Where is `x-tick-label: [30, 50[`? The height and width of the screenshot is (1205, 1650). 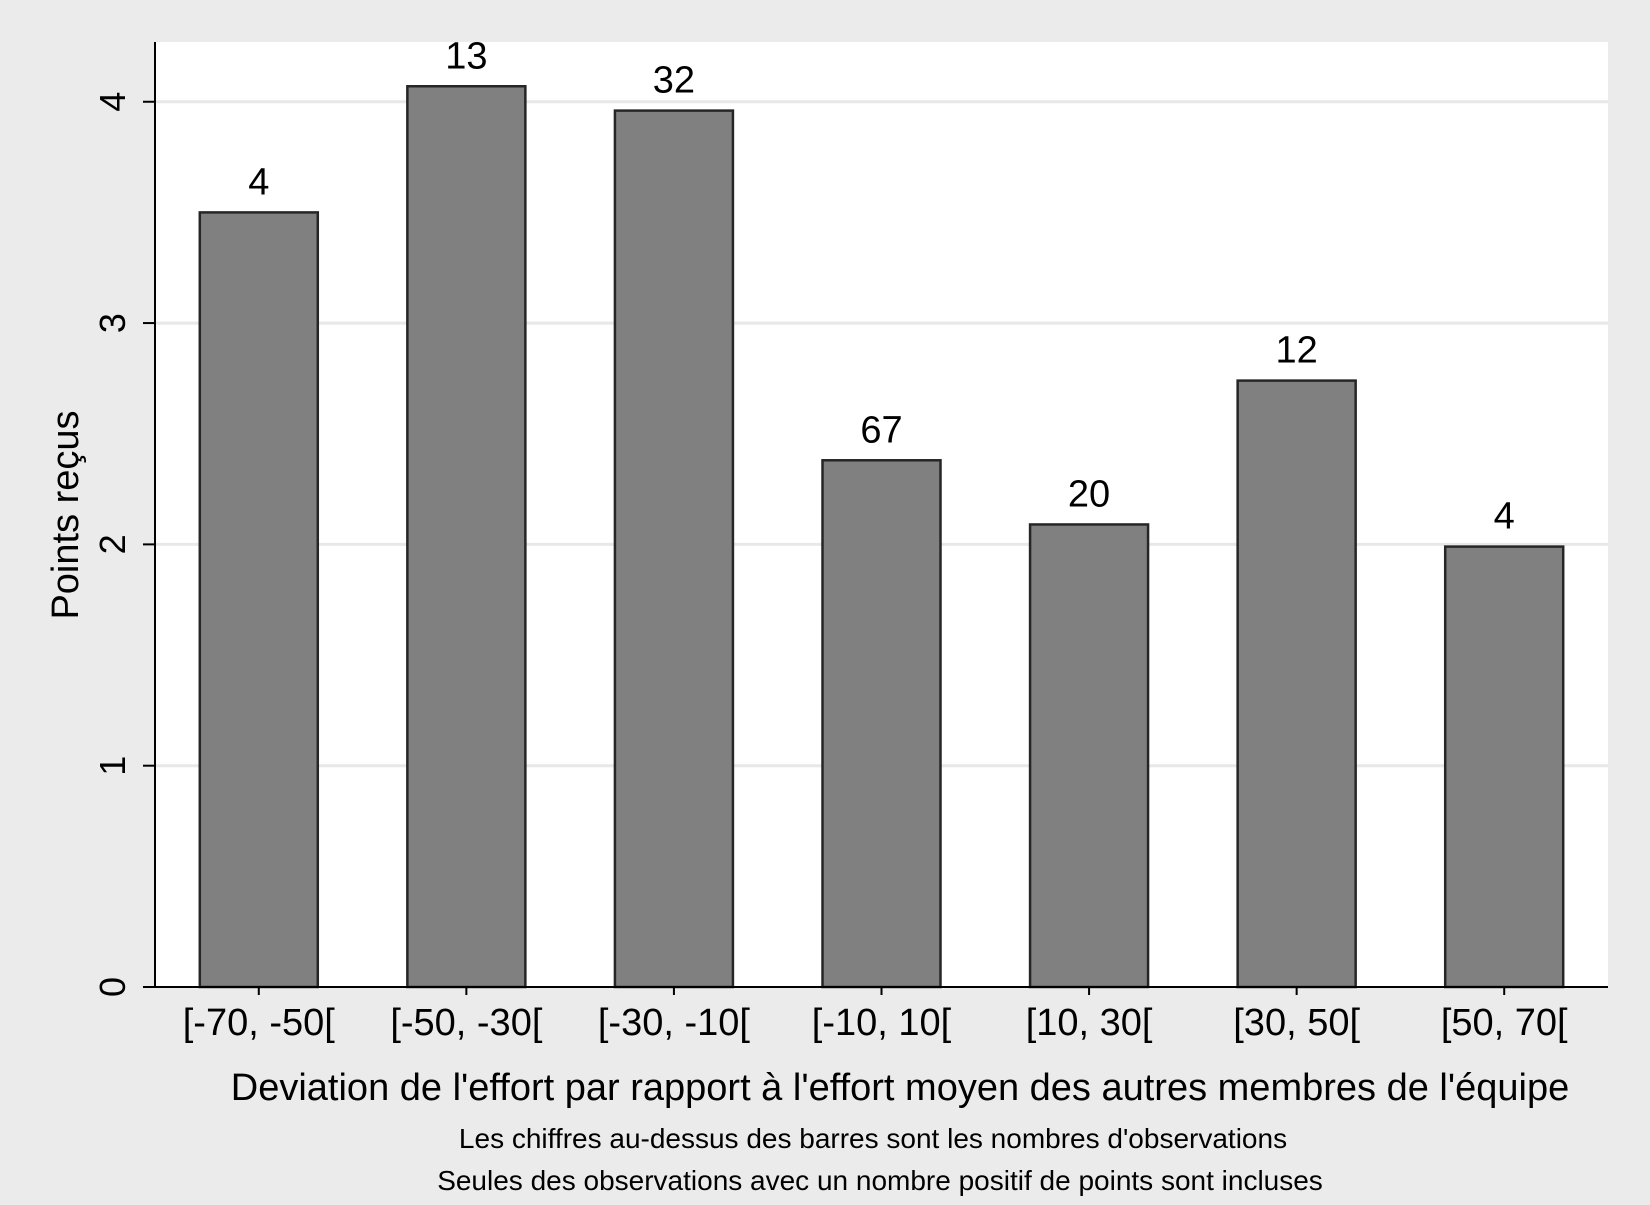 x-tick-label: [30, 50[ is located at coordinates (1296, 1023).